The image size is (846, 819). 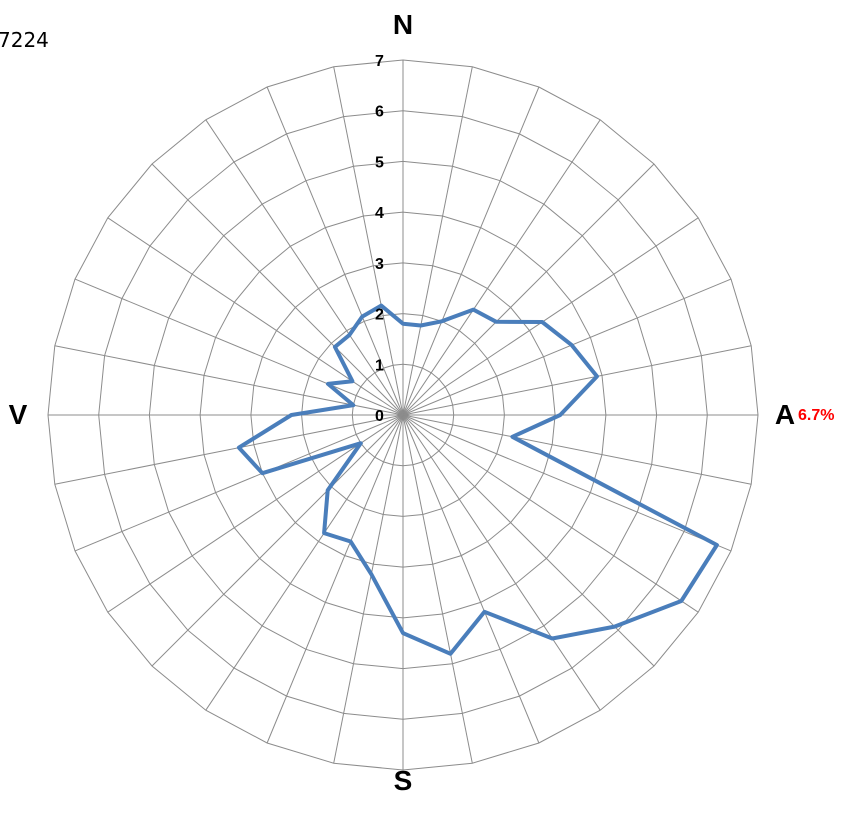 What do you see at coordinates (816, 415) in the screenshot?
I see `max-value-label: 6.7%` at bounding box center [816, 415].